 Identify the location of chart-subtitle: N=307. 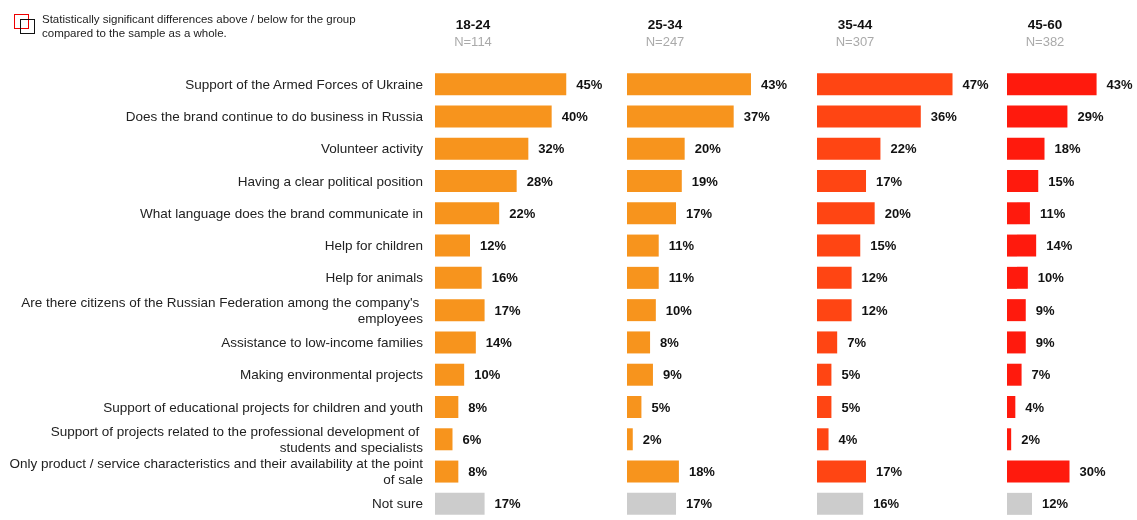
(855, 41).